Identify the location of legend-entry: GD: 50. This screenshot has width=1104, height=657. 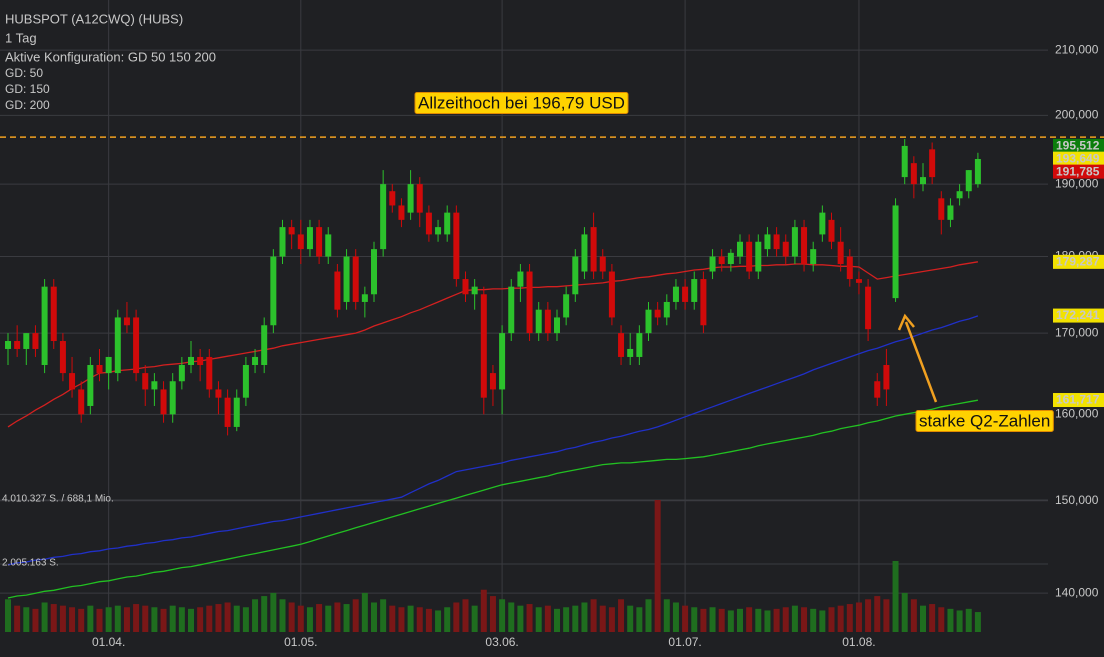
(24, 73).